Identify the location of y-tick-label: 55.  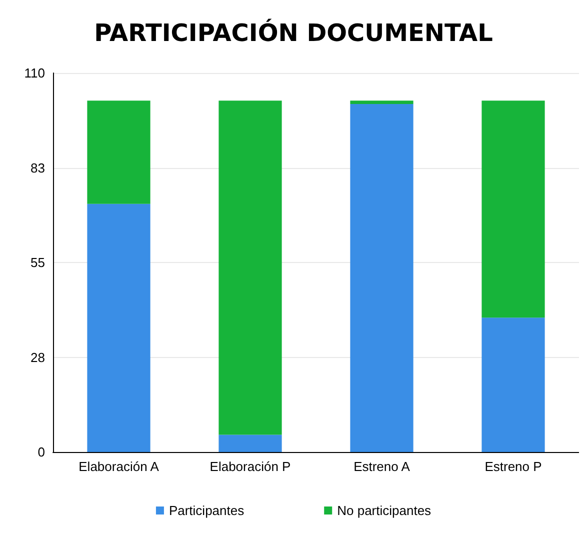
(37, 262).